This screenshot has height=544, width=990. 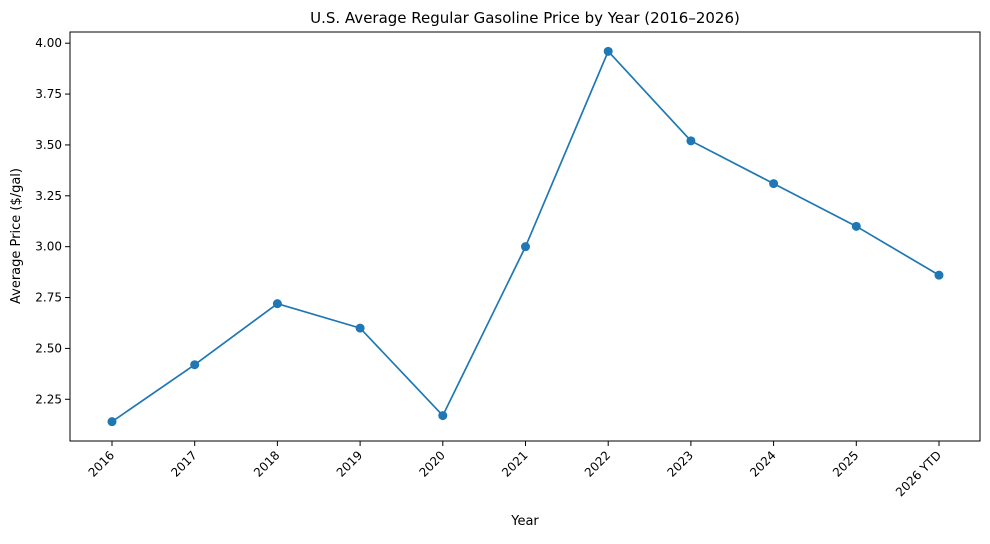 What do you see at coordinates (524, 521) in the screenshot?
I see `x-axis-label: Year` at bounding box center [524, 521].